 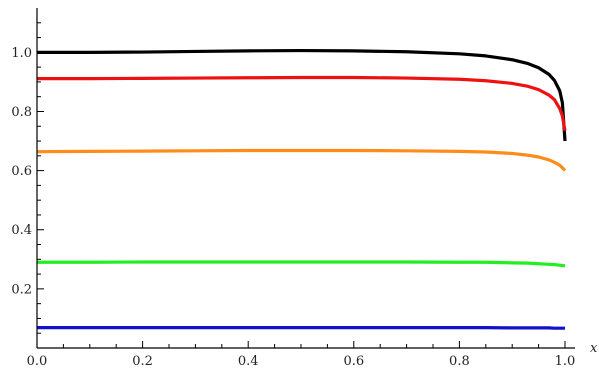 I want to click on y-tick-label: 0.4, so click(x=21, y=230).